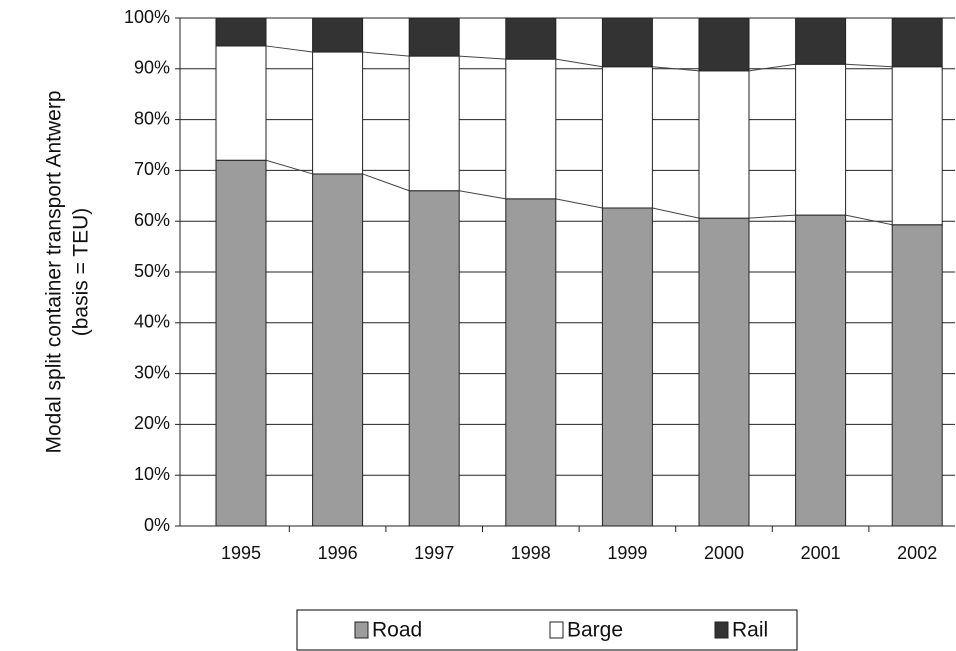 The height and width of the screenshot is (651, 956). I want to click on y-tick-label: 30%, so click(152, 372).